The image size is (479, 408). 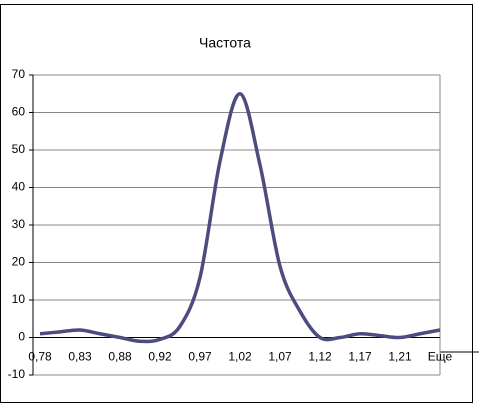 I want to click on x-tick-label: 1,21, so click(x=400, y=357).